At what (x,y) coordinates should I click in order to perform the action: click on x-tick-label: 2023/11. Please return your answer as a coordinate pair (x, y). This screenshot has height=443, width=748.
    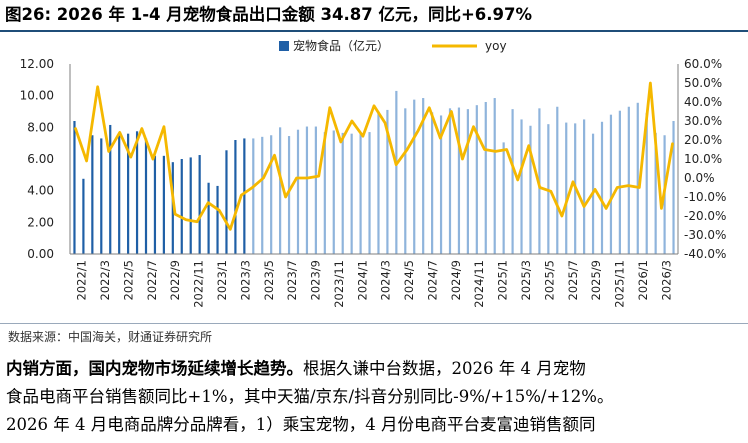
    Looking at the image, I should click on (339, 284).